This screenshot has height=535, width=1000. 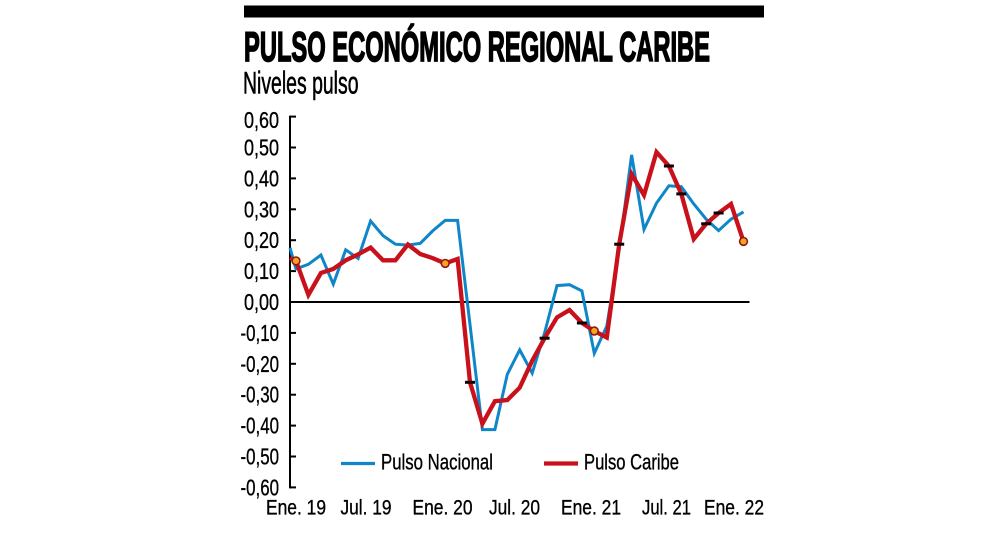 What do you see at coordinates (437, 462) in the screenshot?
I see `svg-text: Pulso Nacional` at bounding box center [437, 462].